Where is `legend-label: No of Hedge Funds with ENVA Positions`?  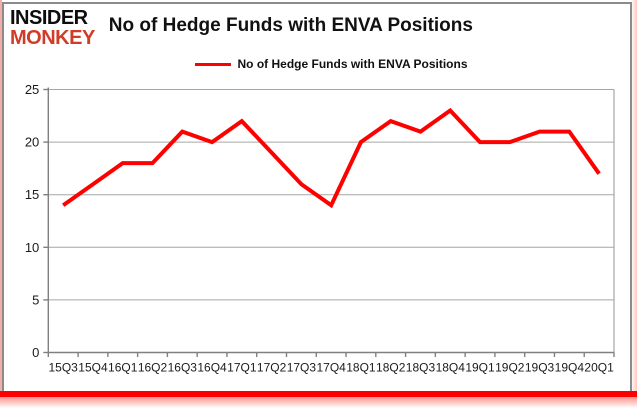
legend-label: No of Hedge Funds with ENVA Positions is located at coordinates (352, 64).